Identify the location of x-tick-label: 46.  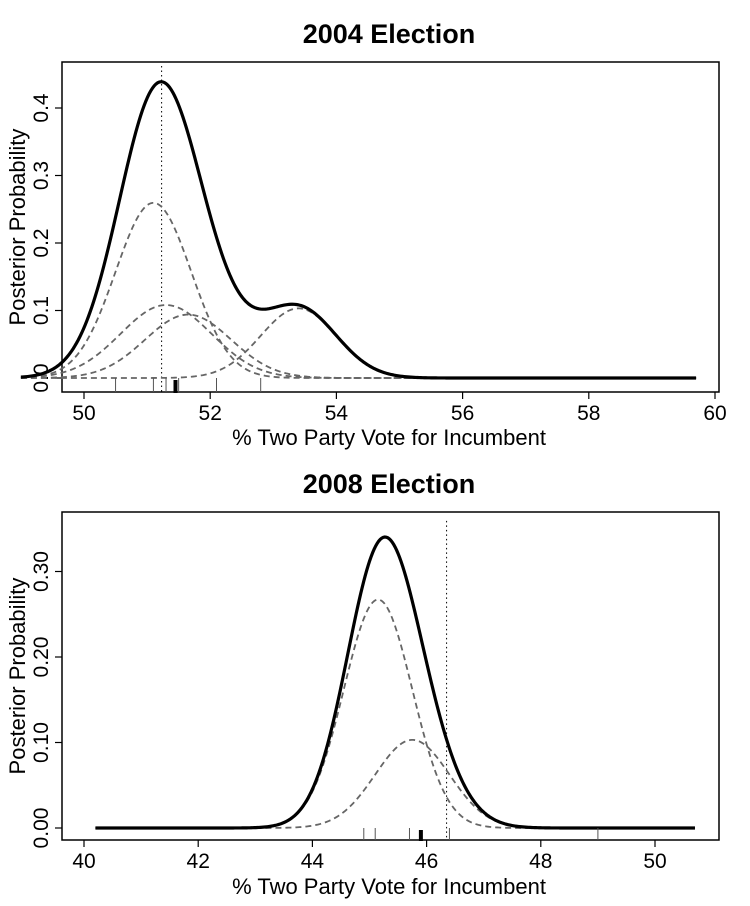
(426, 861).